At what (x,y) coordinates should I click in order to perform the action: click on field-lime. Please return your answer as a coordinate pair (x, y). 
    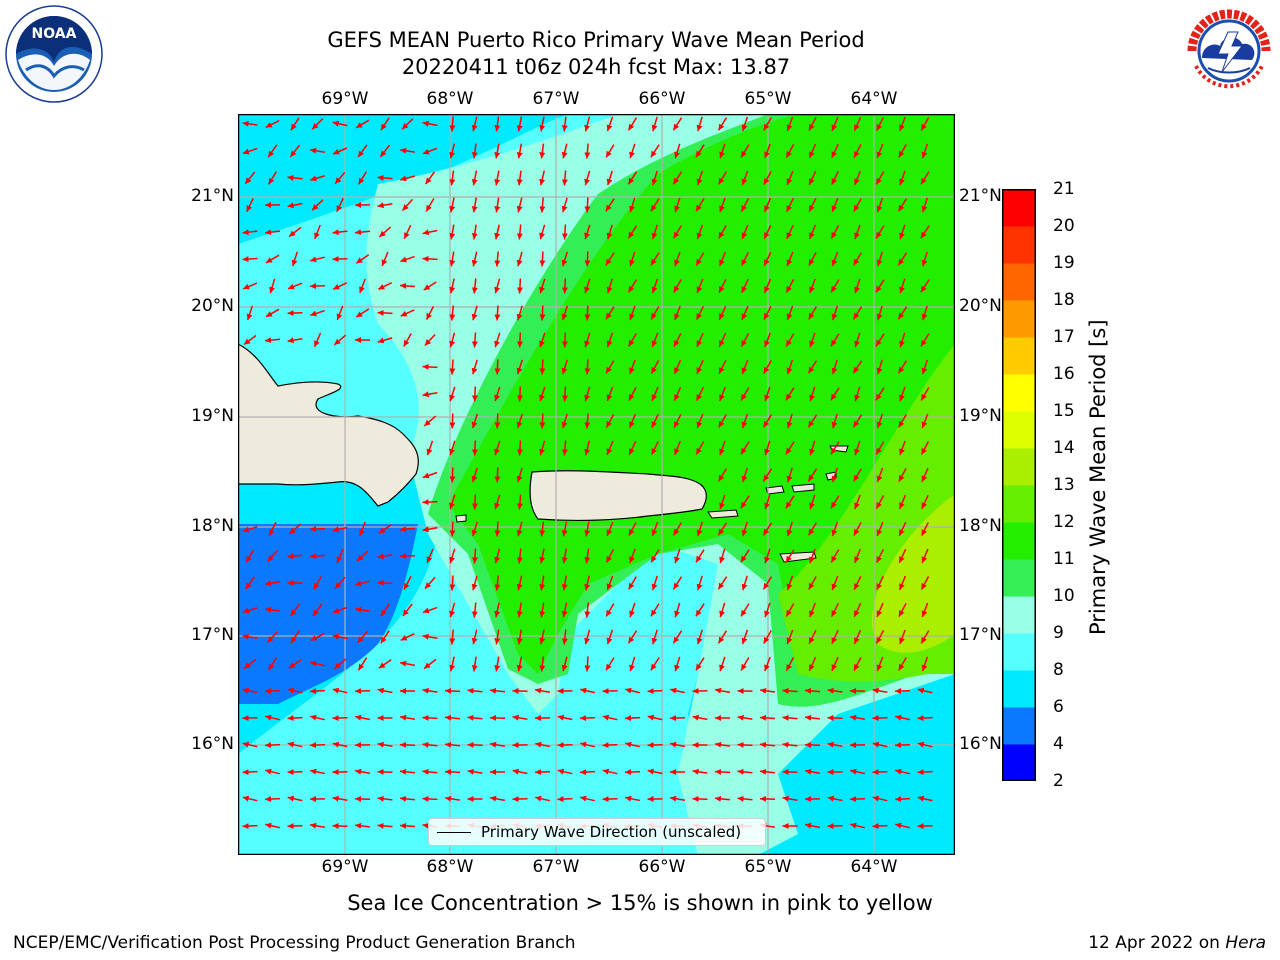
    Looking at the image, I should click on (913, 573).